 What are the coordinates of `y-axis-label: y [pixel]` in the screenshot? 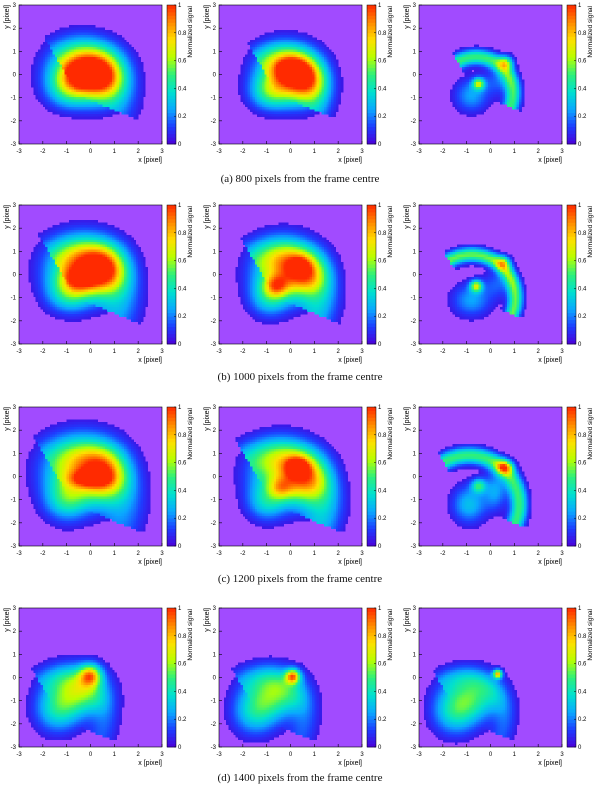 It's located at (407, 17).